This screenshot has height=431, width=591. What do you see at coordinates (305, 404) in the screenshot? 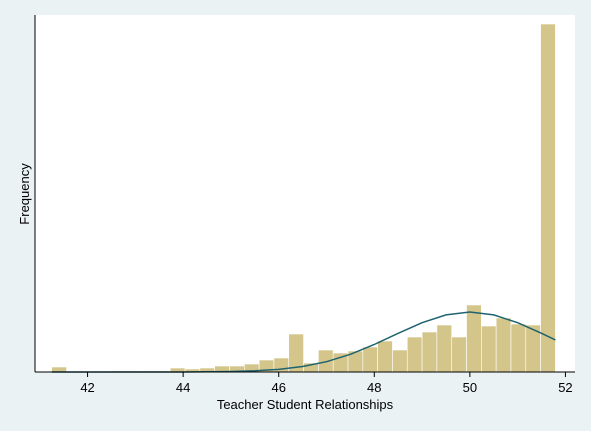
I see `x-axis-label: Teacher Student Relationships` at bounding box center [305, 404].